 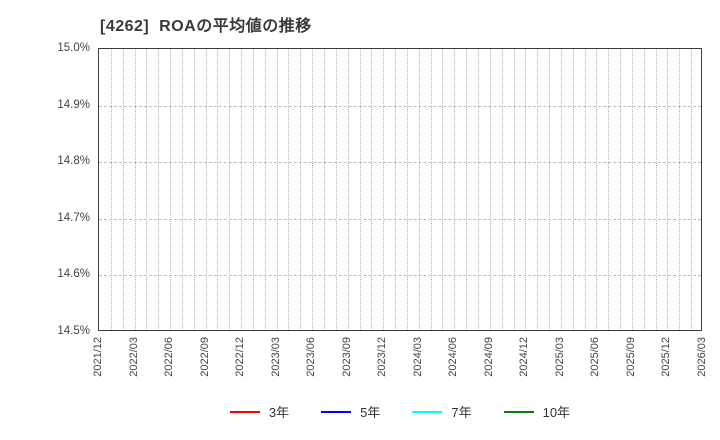 I want to click on x-tick-label: 2024/09, so click(x=488, y=357).